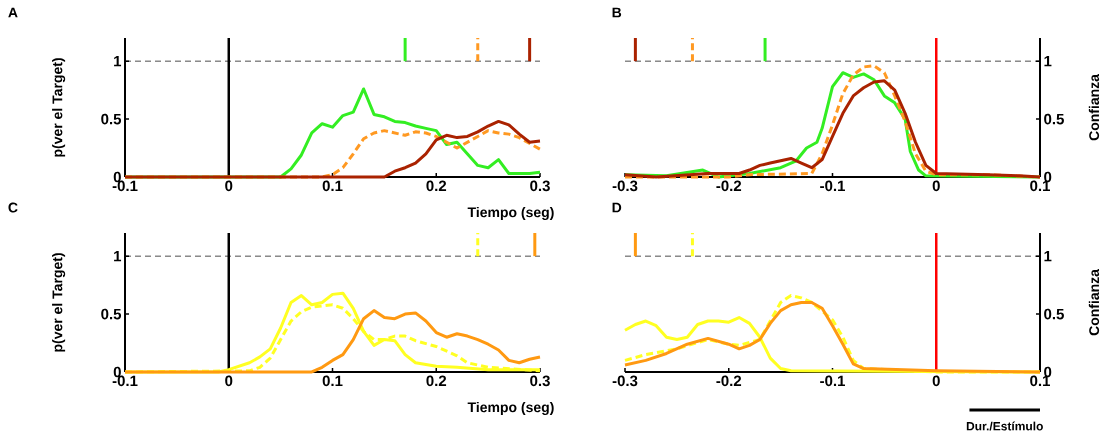 This screenshot has height=441, width=1107. I want to click on chart-title: C, so click(13, 207).